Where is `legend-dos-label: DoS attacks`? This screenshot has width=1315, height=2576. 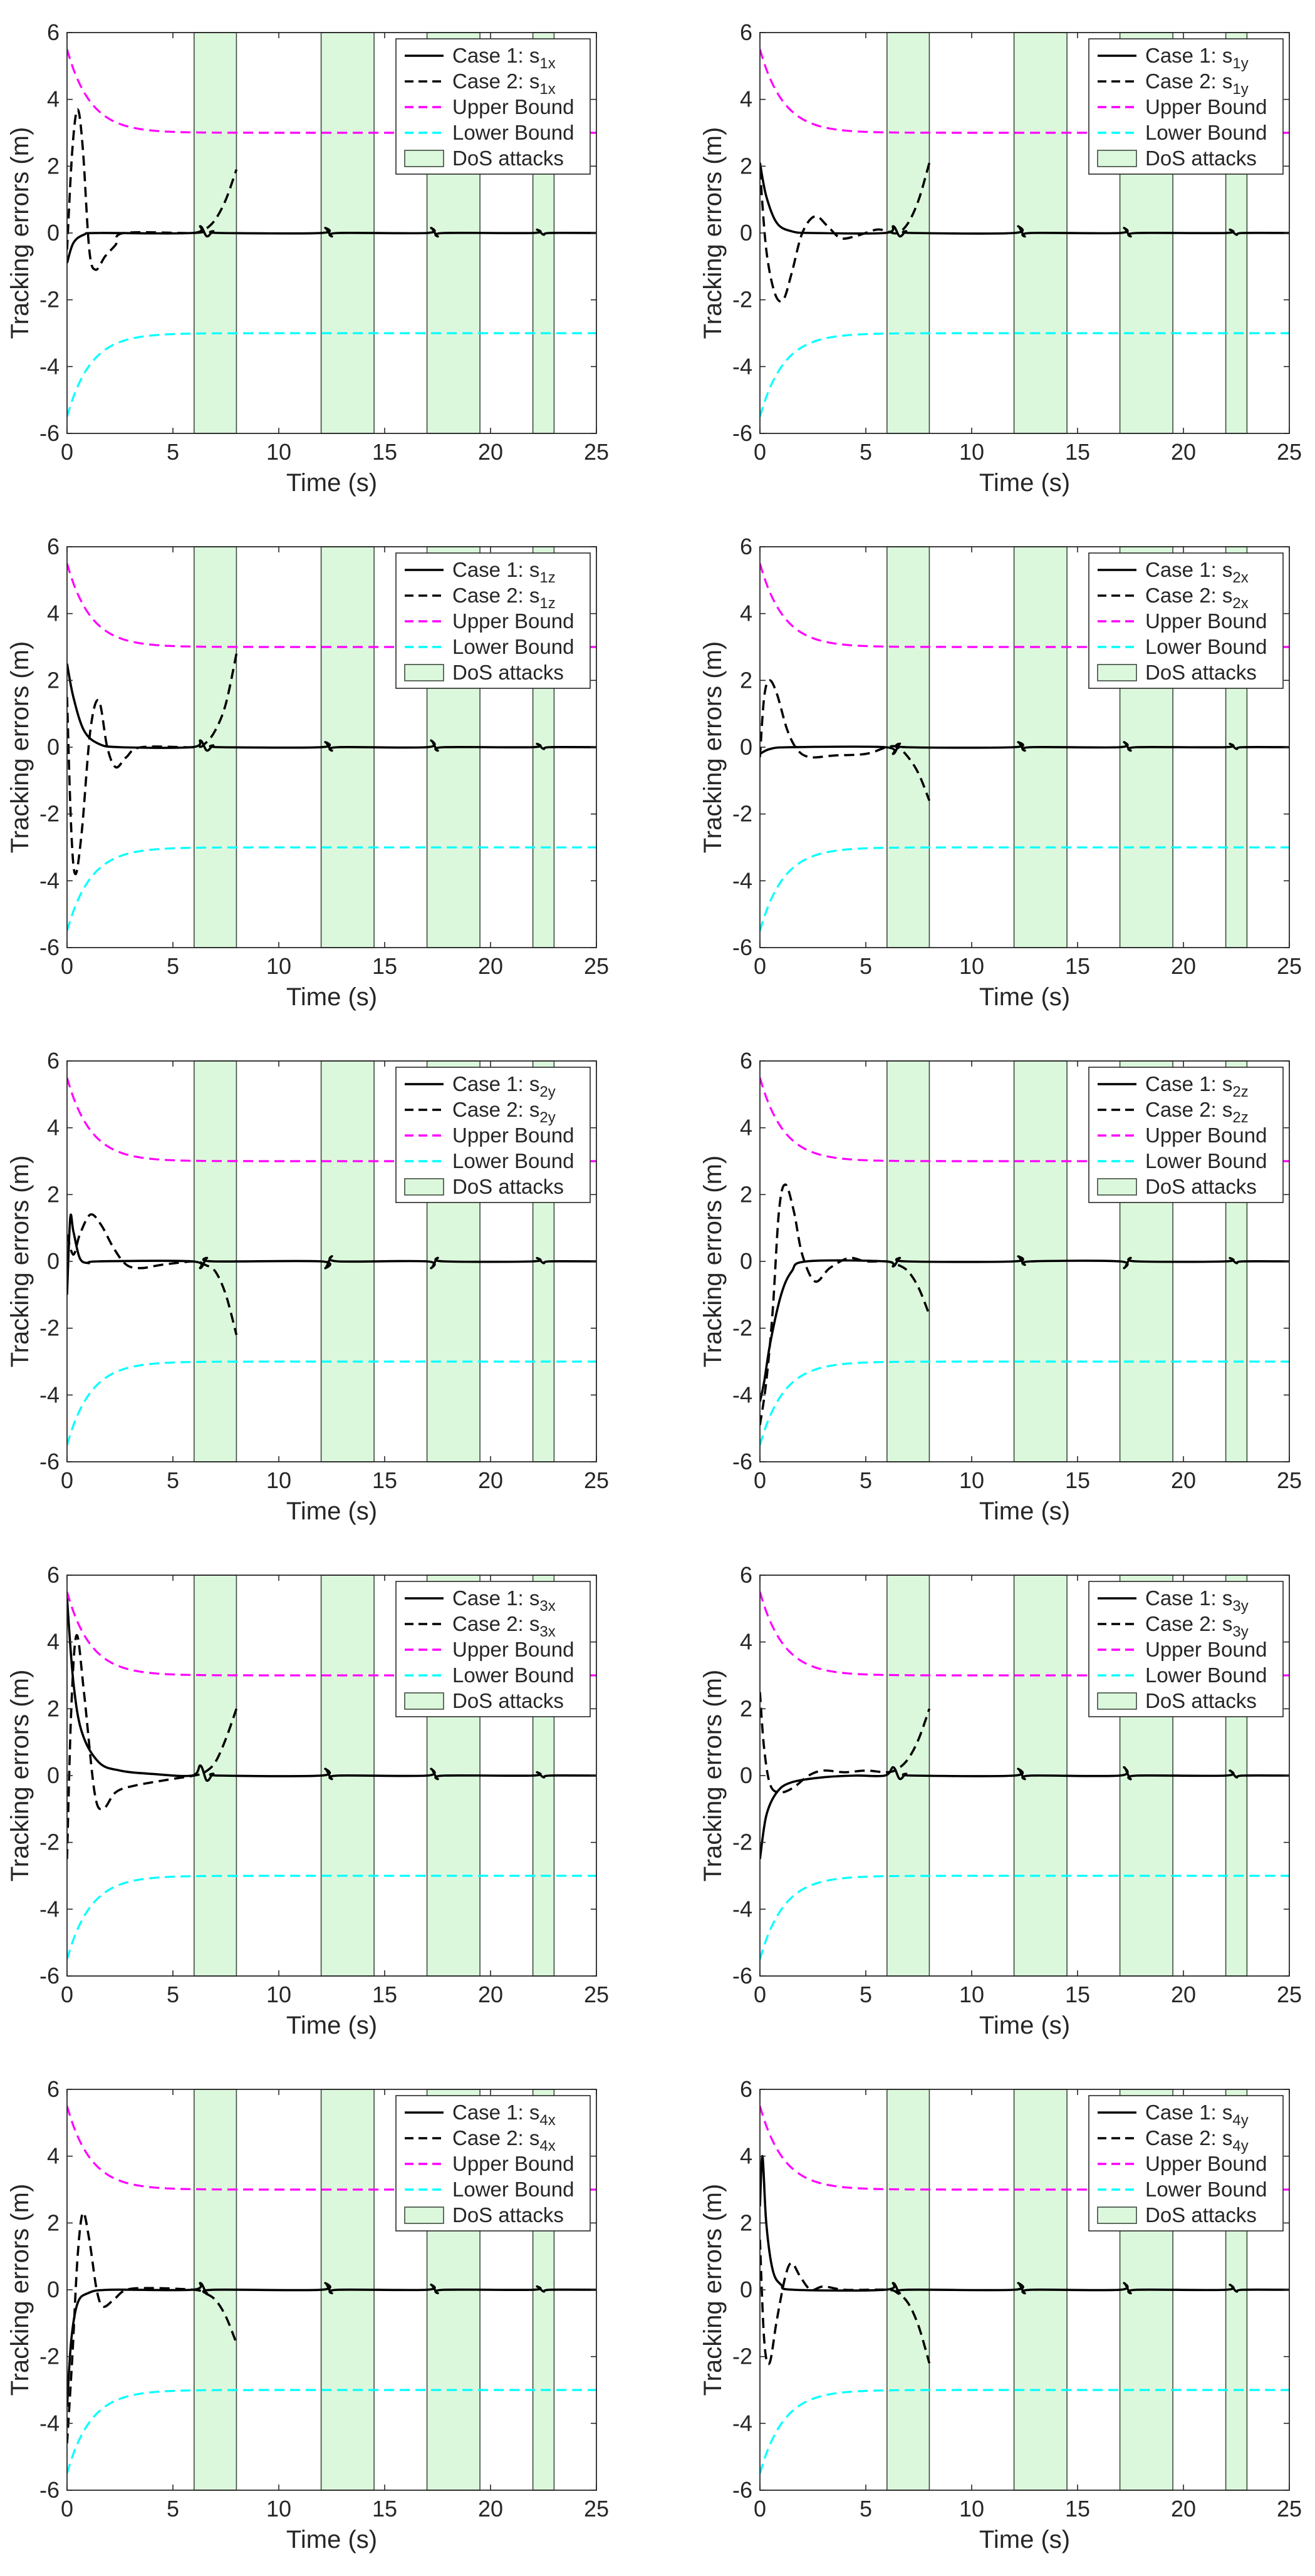 legend-dos-label: DoS attacks is located at coordinates (508, 672).